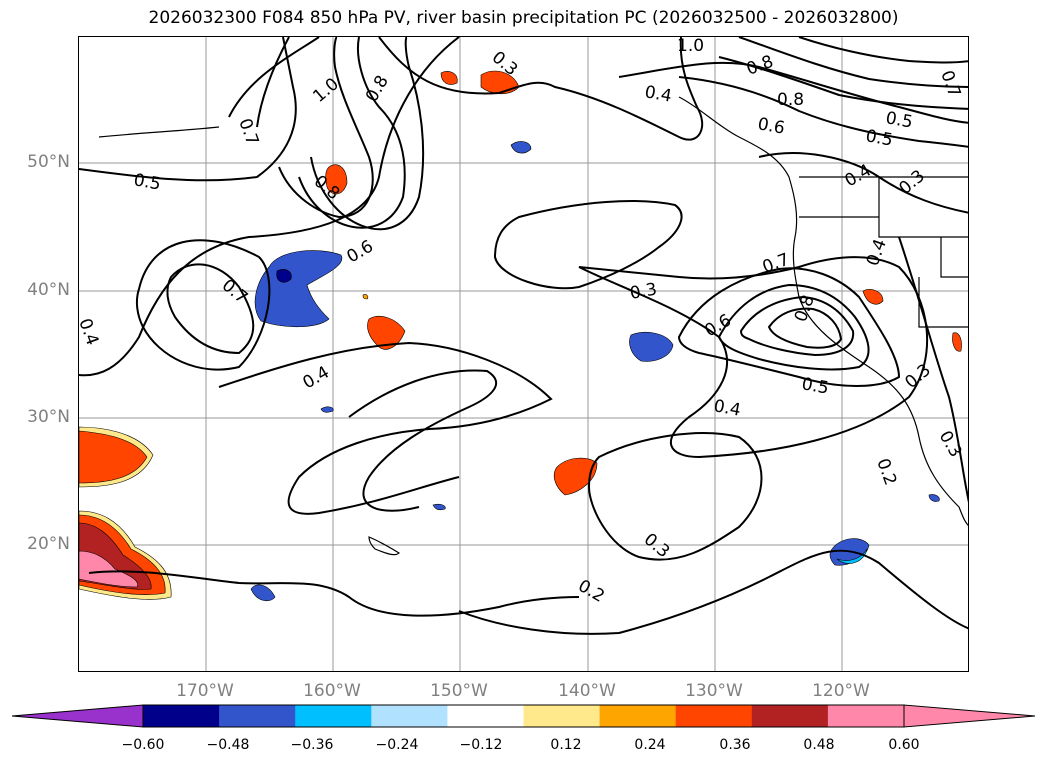 The width and height of the screenshot is (1047, 765). What do you see at coordinates (332, 691) in the screenshot?
I see `lon-label-160w: 160°W` at bounding box center [332, 691].